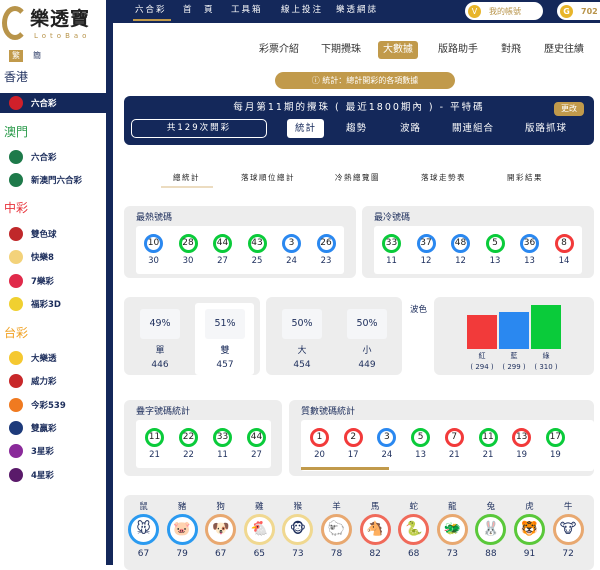  What do you see at coordinates (298, 507) in the screenshot?
I see `zodiac-name: 猴` at bounding box center [298, 507].